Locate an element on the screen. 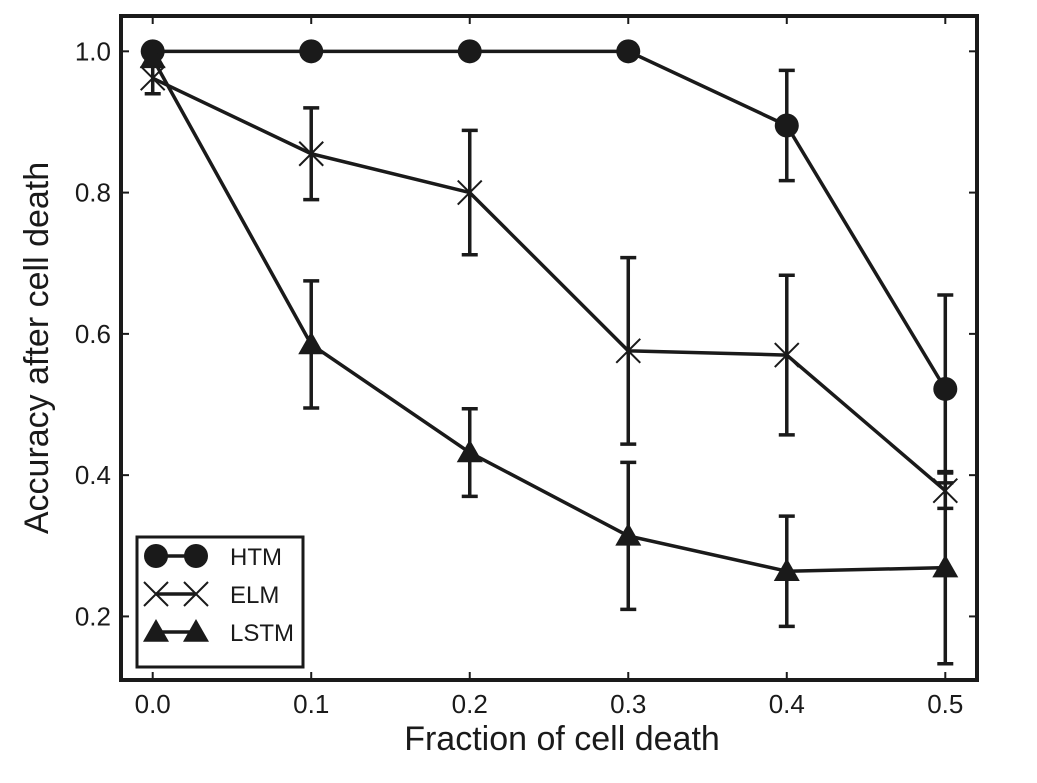  legend-elm-label: ELM is located at coordinates (254, 595).